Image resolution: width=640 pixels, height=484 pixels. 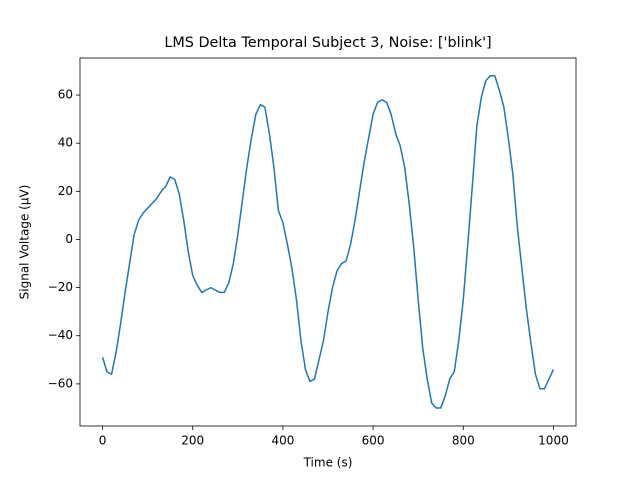 I want to click on x-tick-label: 0, so click(x=103, y=441).